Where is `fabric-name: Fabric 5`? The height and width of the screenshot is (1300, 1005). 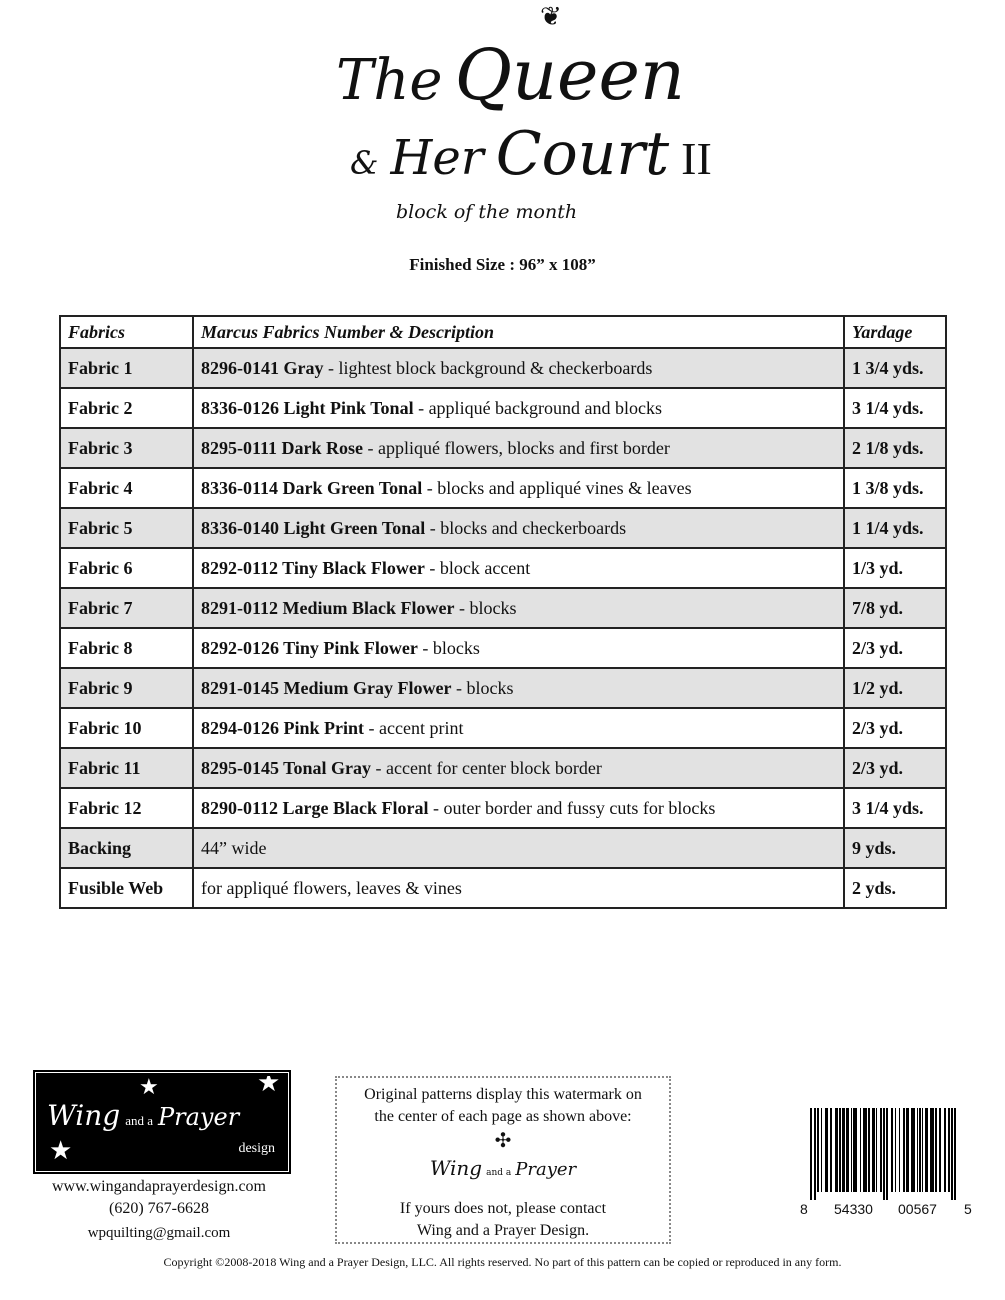 fabric-name: Fabric 5 is located at coordinates (126, 528).